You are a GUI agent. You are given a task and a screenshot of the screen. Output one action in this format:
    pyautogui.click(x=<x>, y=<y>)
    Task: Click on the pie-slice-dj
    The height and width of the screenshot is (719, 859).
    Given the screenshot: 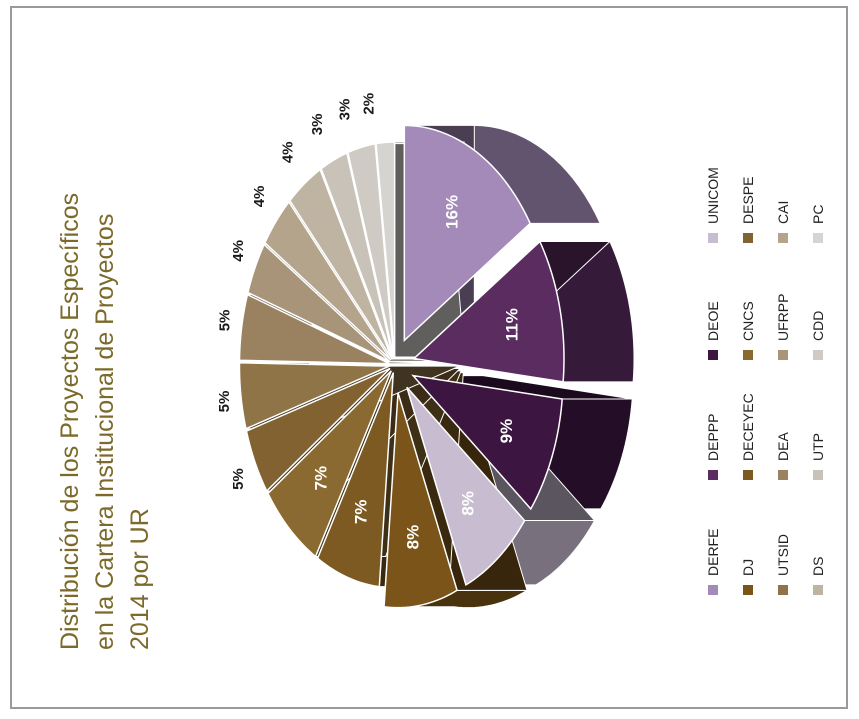 What is the action you would take?
    pyautogui.click(x=420, y=500)
    